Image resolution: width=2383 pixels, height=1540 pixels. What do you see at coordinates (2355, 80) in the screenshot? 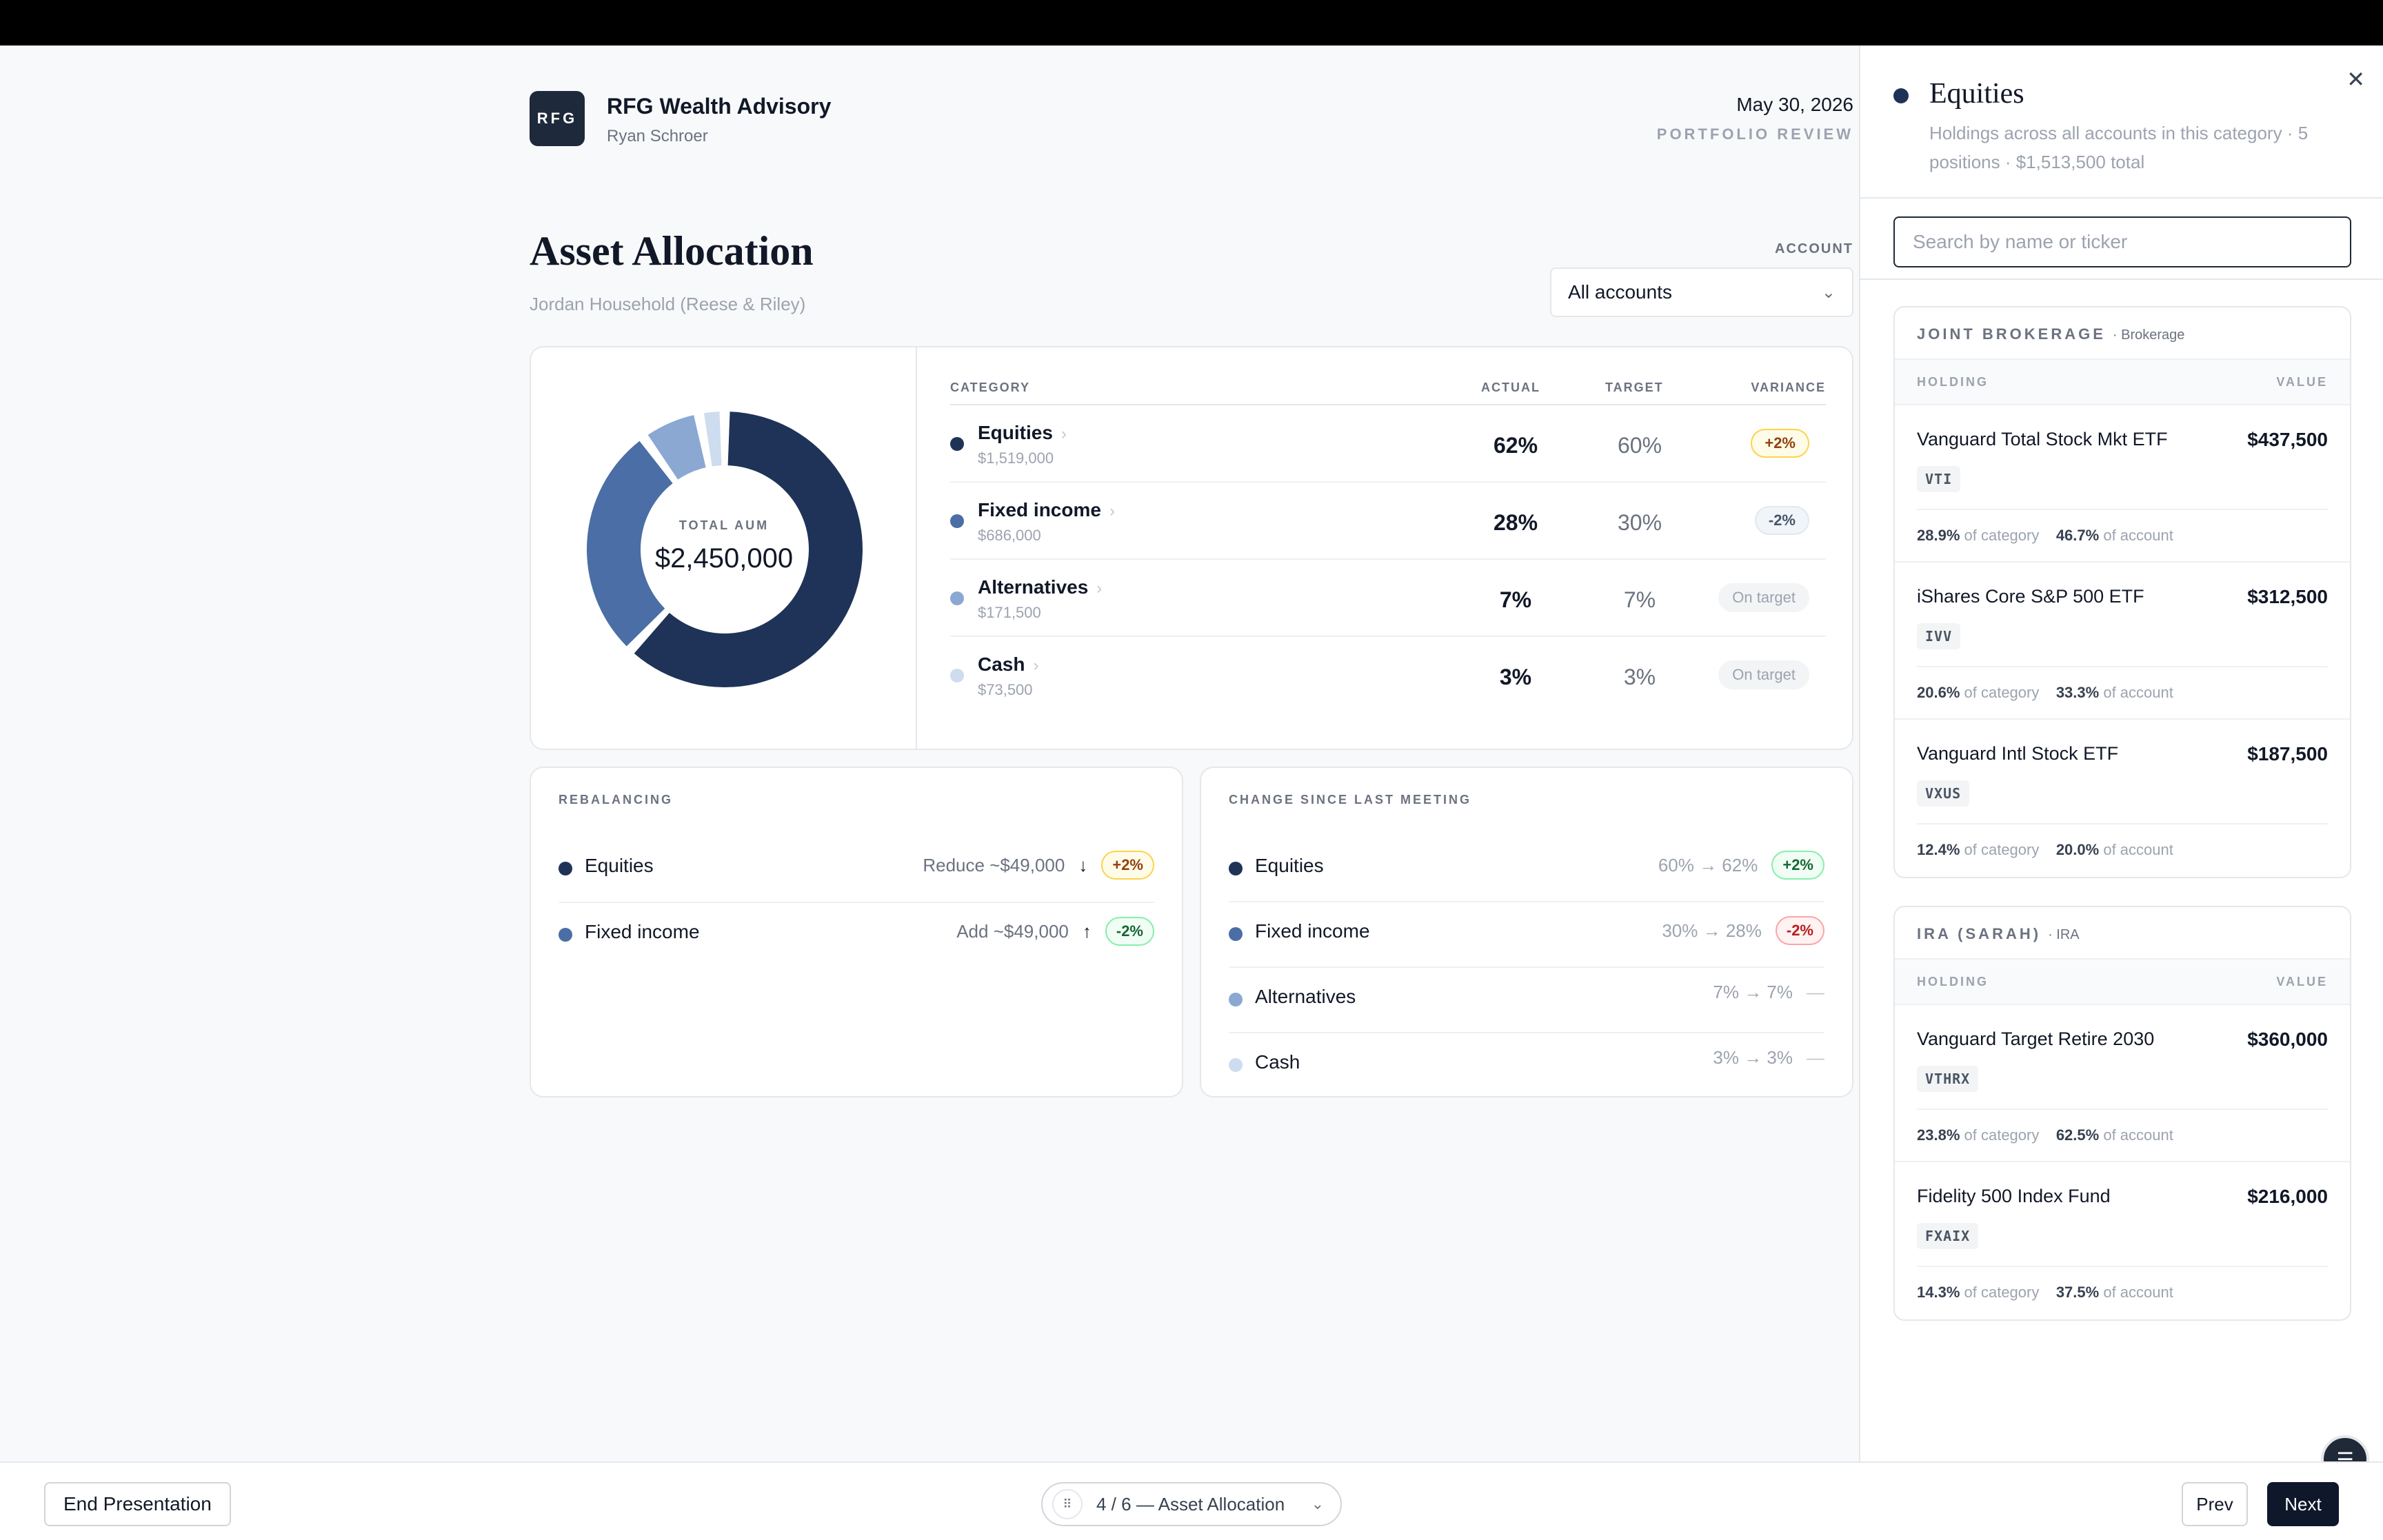
I see `close-icon: ✕` at bounding box center [2355, 80].